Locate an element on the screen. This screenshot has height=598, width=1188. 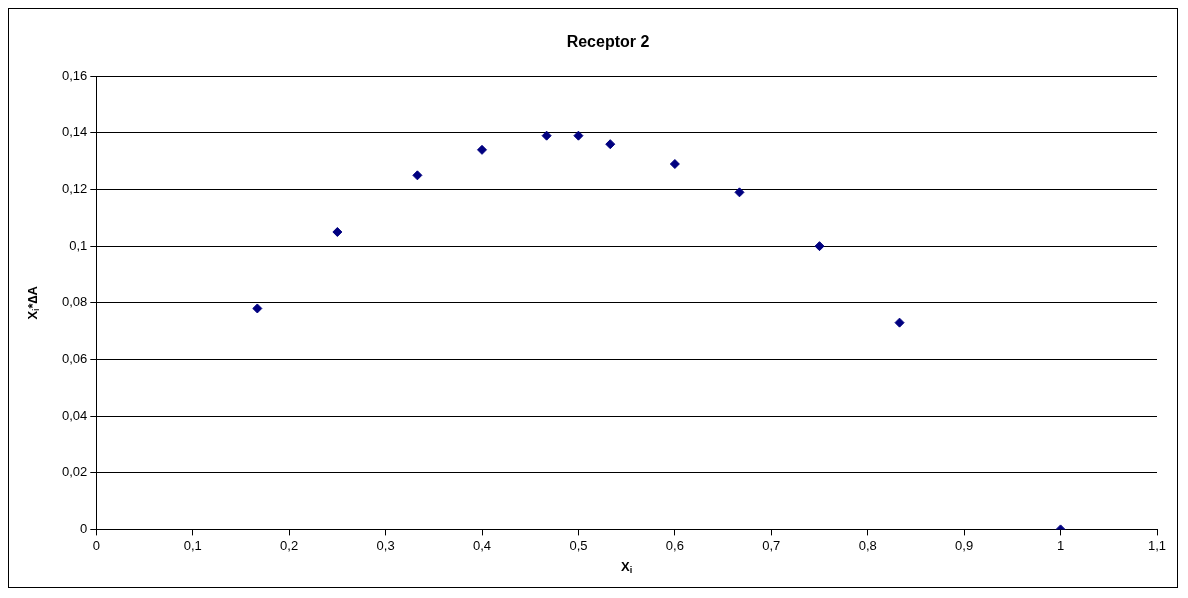
x-tick-label: 0,7 is located at coordinates (771, 545).